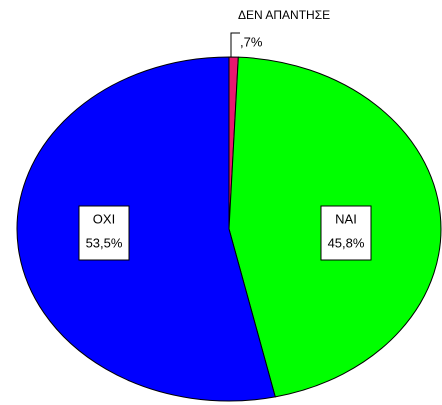 The image size is (442, 405). Describe the element at coordinates (346, 242) in the screenshot. I see `value-label: 45,8%` at that location.